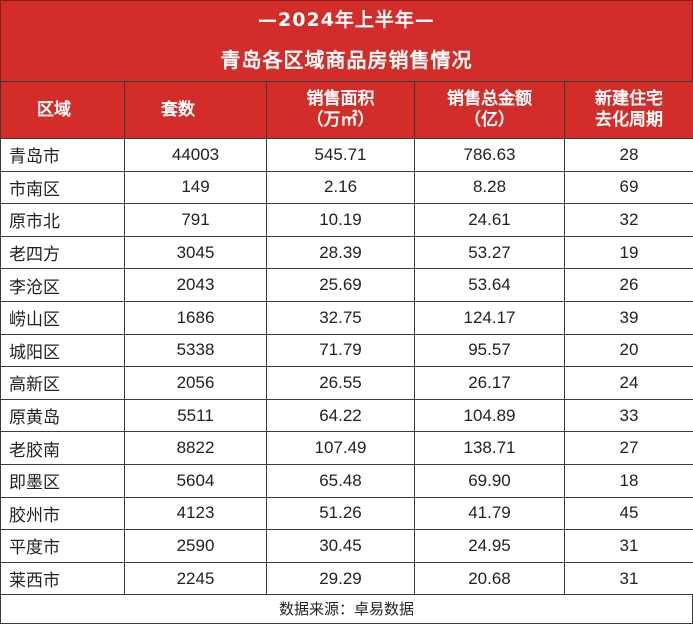 This screenshot has width=693, height=627. What do you see at coordinates (195, 513) in the screenshot?
I see `cell-count: 4123` at bounding box center [195, 513].